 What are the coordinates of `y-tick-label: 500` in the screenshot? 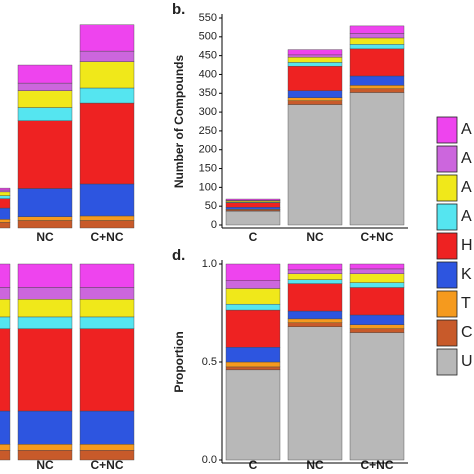 It's located at (208, 37).